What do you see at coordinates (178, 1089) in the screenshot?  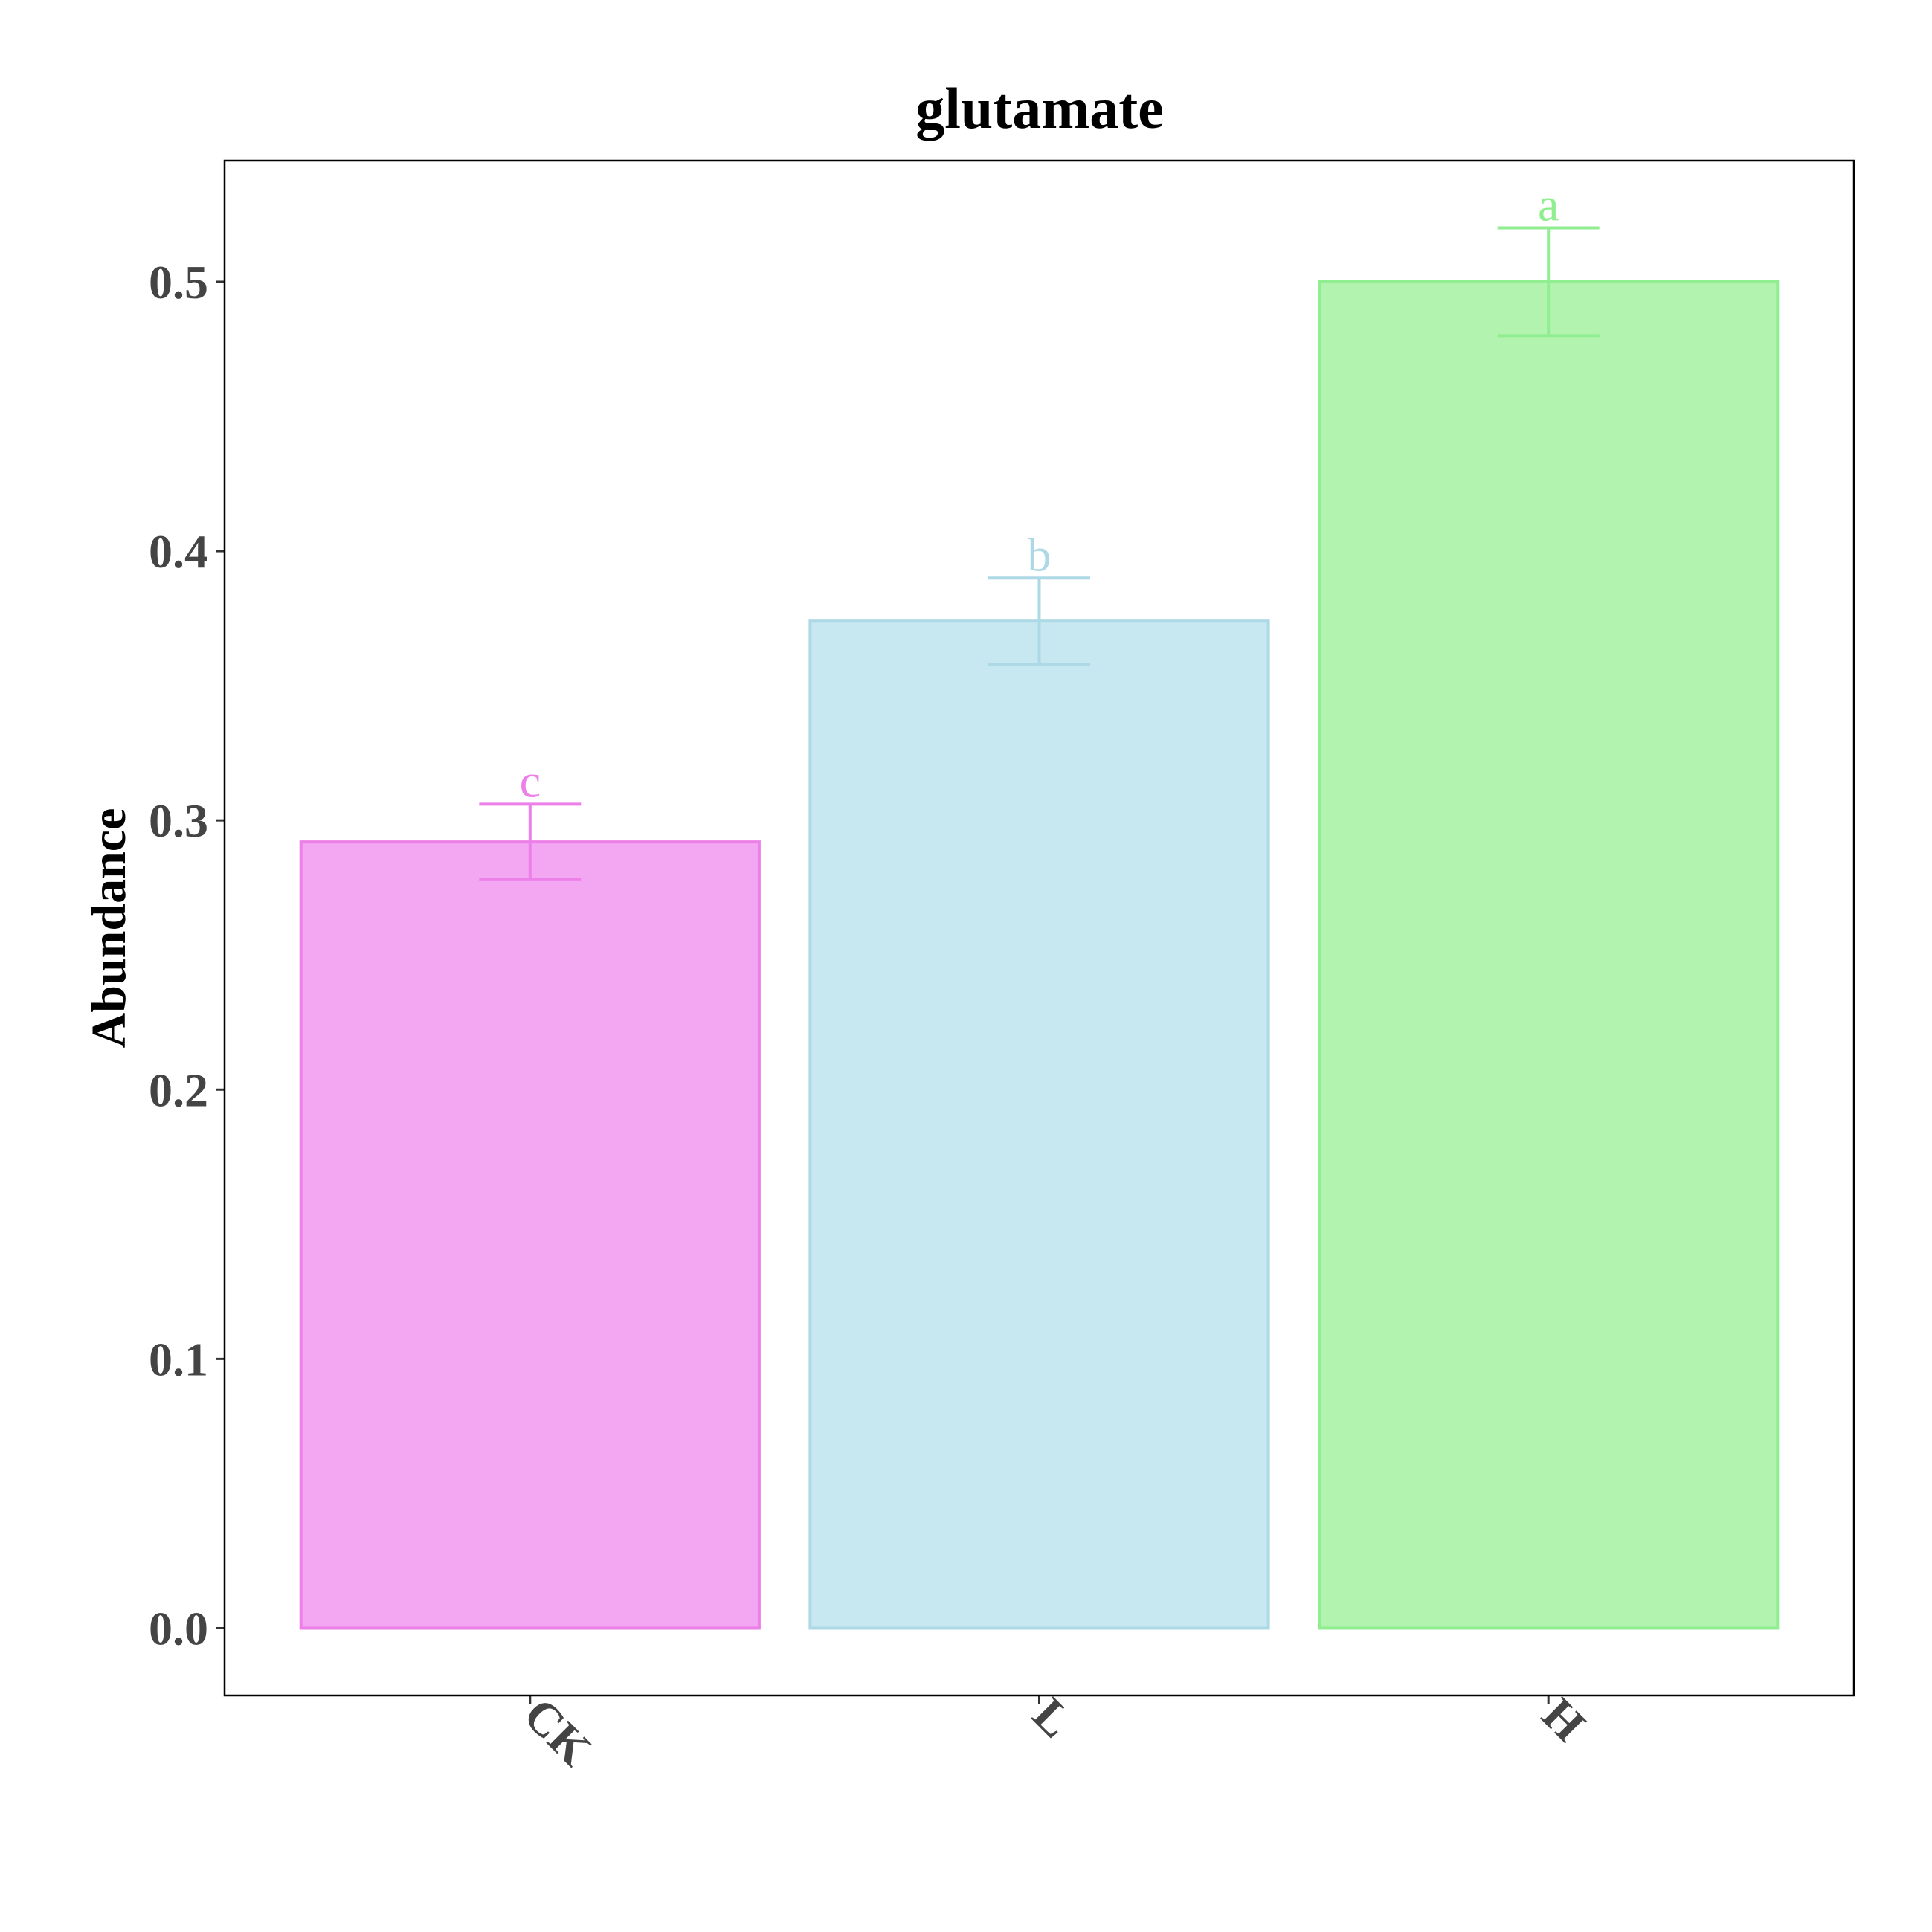 I see `y-tick-label: 0.2` at bounding box center [178, 1089].